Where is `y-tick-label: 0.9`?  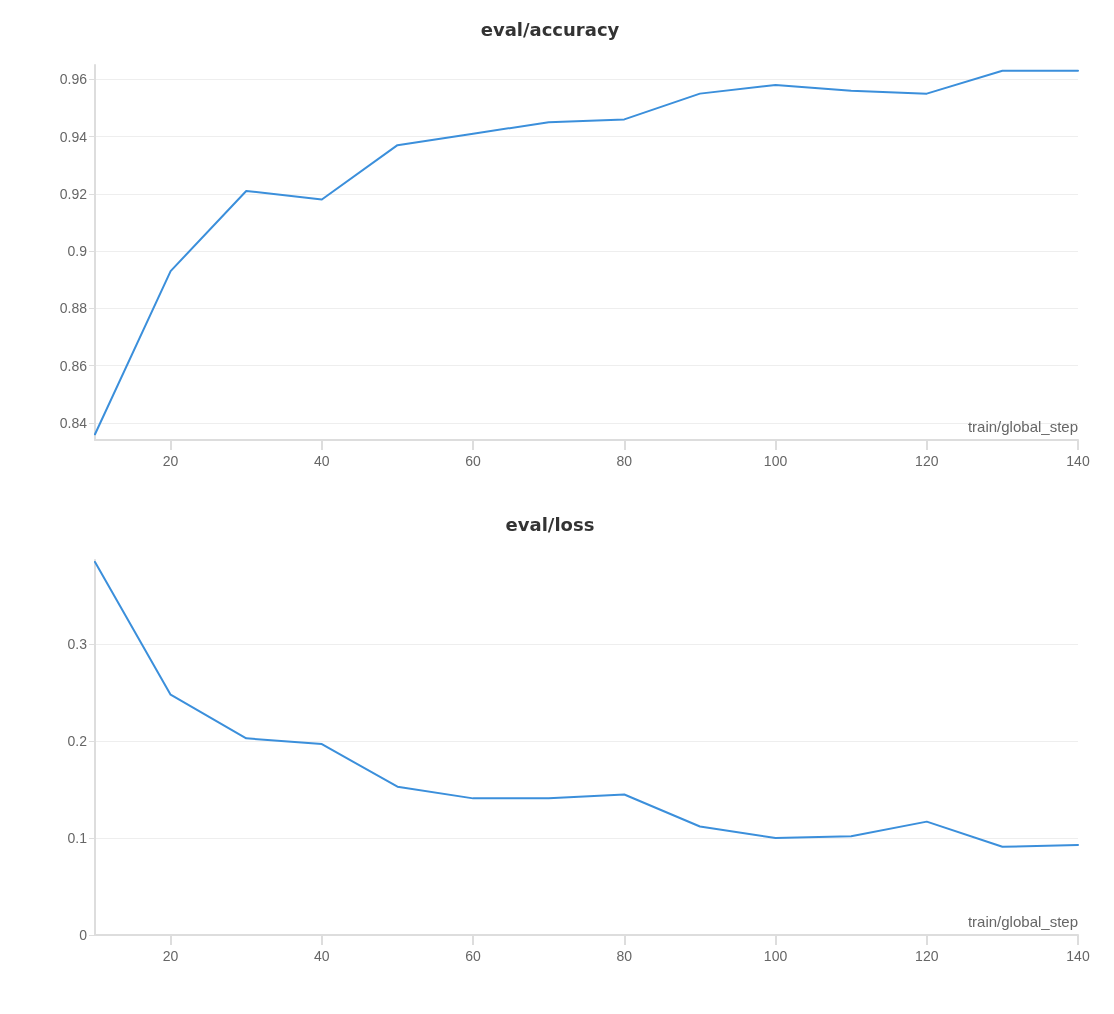 y-tick-label: 0.9 is located at coordinates (77, 251).